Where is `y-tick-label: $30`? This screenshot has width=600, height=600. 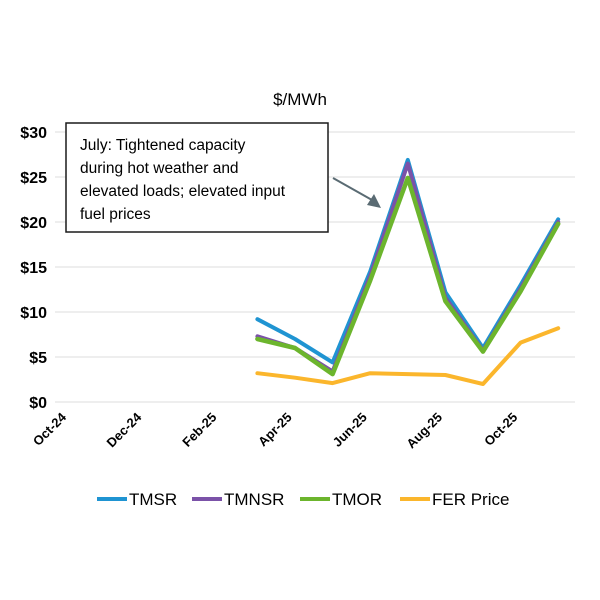 y-tick-label: $30 is located at coordinates (33, 133).